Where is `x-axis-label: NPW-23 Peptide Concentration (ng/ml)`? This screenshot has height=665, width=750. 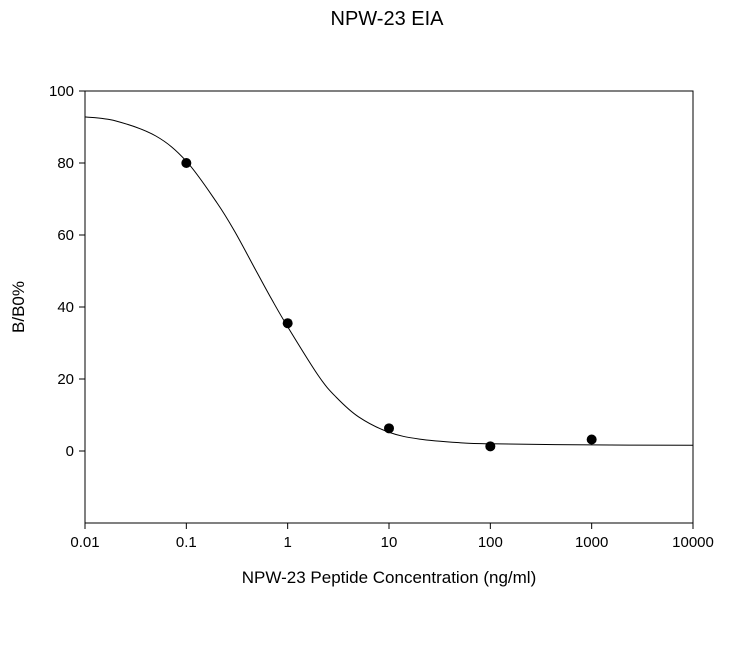
x-axis-label: NPW-23 Peptide Concentration (ng/ml) is located at coordinates (389, 577).